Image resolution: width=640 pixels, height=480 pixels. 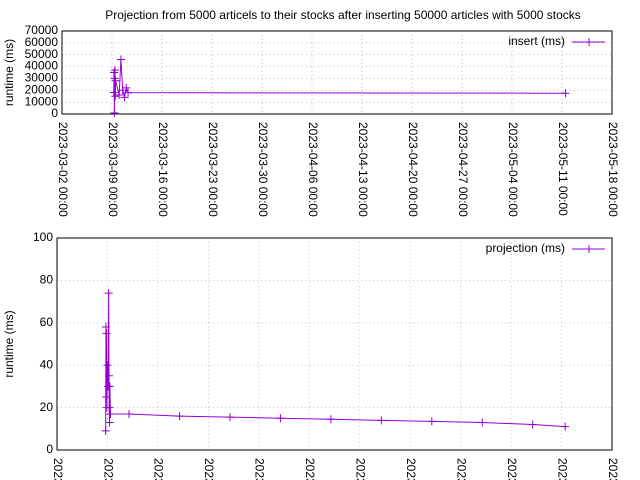 I want to click on y-tick-label: 60, so click(x=47, y=322).